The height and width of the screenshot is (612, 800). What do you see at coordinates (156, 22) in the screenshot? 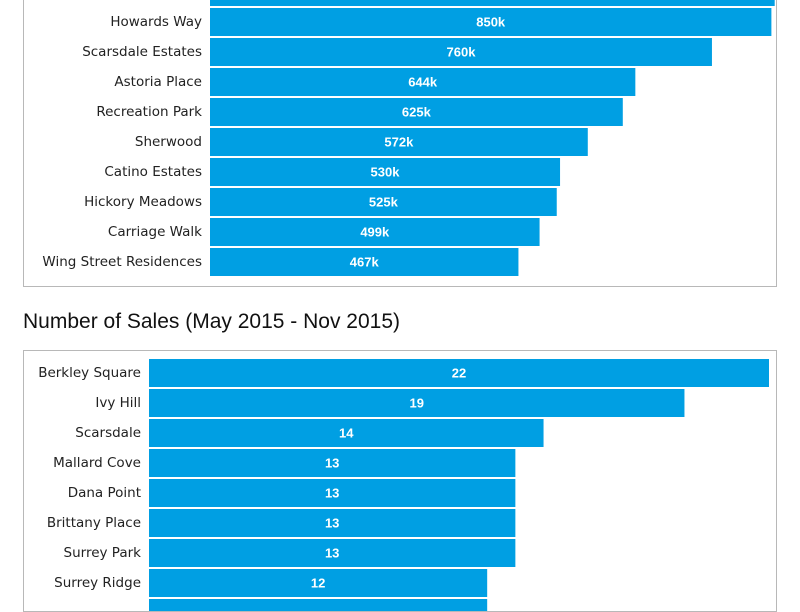
I see `category-label: Howards Way` at bounding box center [156, 22].